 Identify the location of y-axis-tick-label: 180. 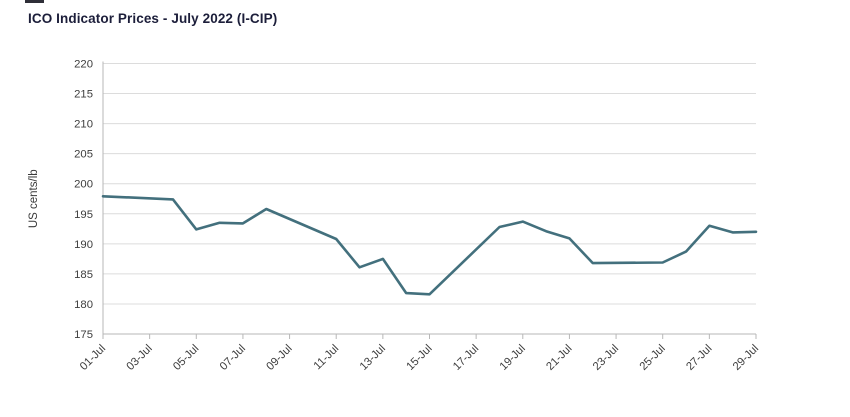
(83, 305).